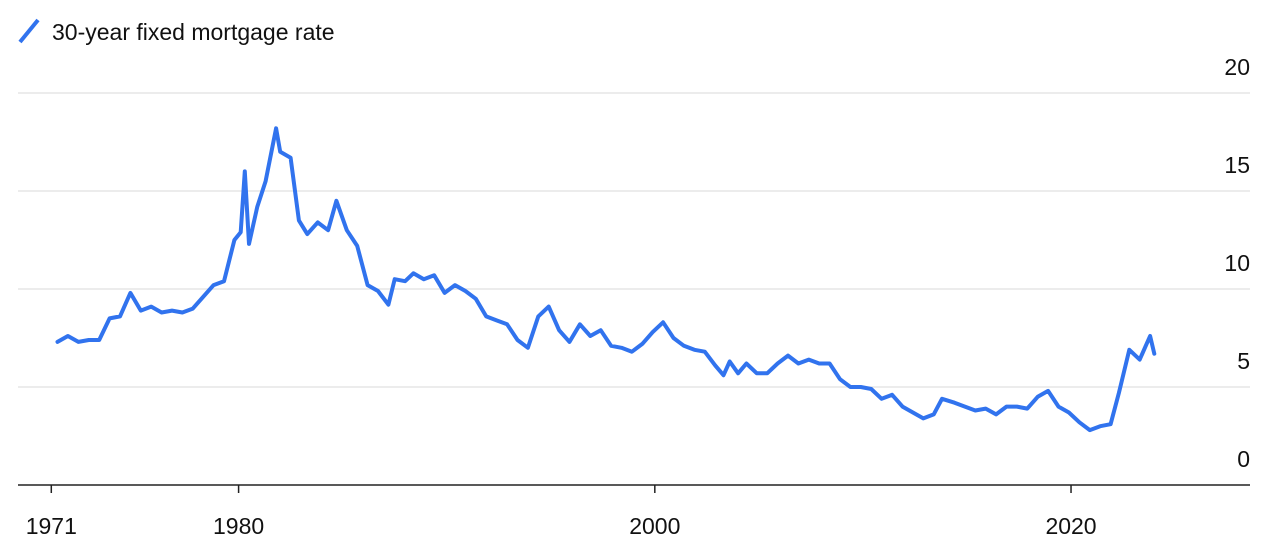 This screenshot has height=558, width=1270. What do you see at coordinates (1237, 165) in the screenshot?
I see `y-tick-label: 15` at bounding box center [1237, 165].